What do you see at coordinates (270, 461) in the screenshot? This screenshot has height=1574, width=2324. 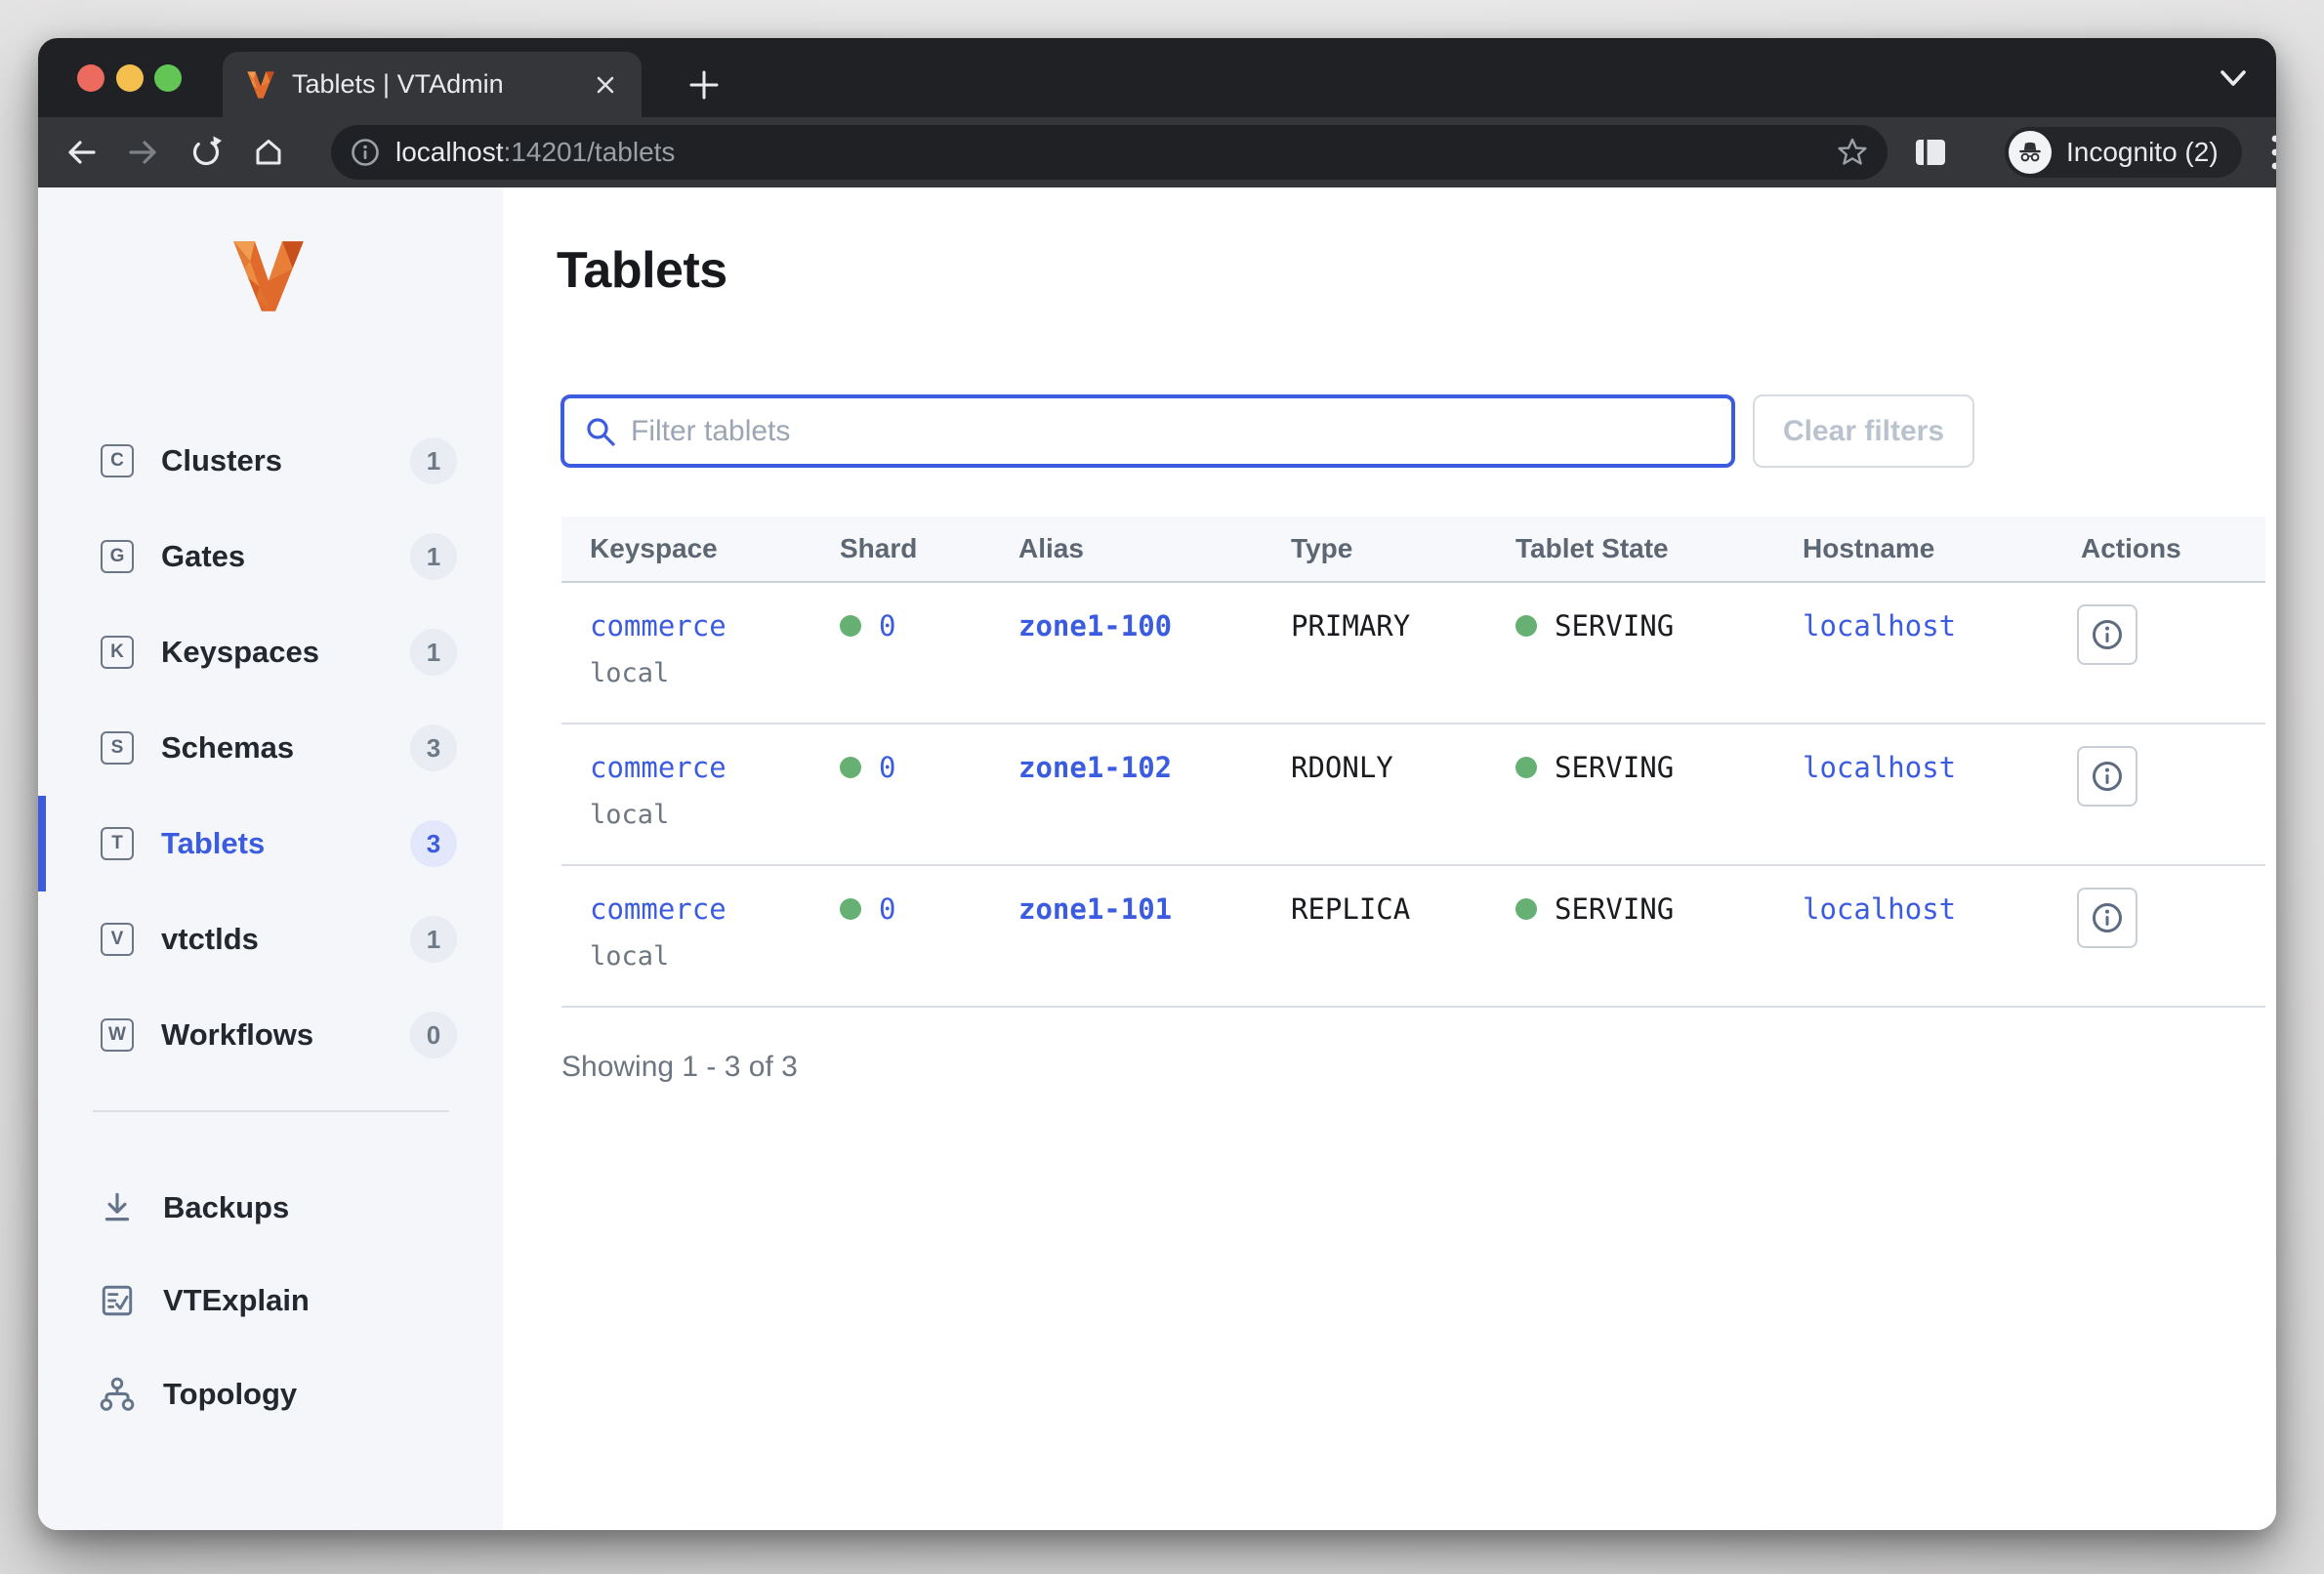 I see `sidebar-item-clusters: C Clusters 1` at bounding box center [270, 461].